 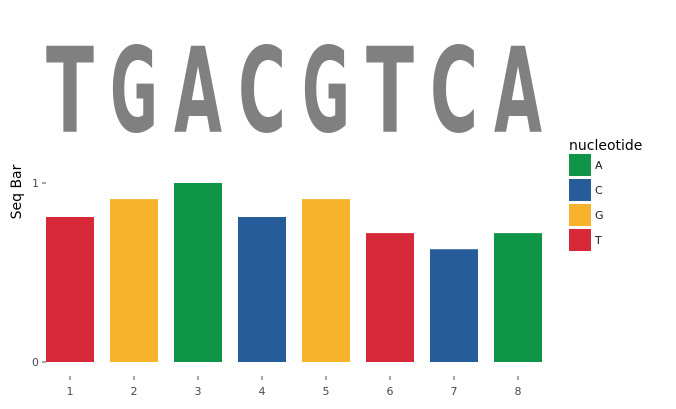 I want to click on sequence-letter-2: G, so click(x=134, y=91).